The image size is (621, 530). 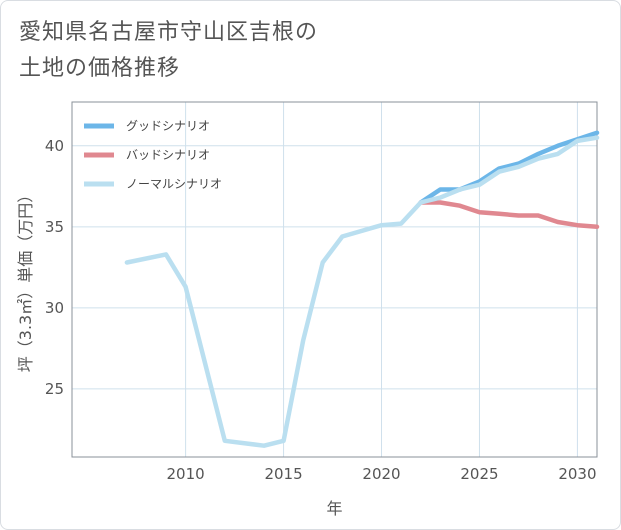 What do you see at coordinates (100, 68) in the screenshot?
I see `chart-title-line-2: 土地の価格推移` at bounding box center [100, 68].